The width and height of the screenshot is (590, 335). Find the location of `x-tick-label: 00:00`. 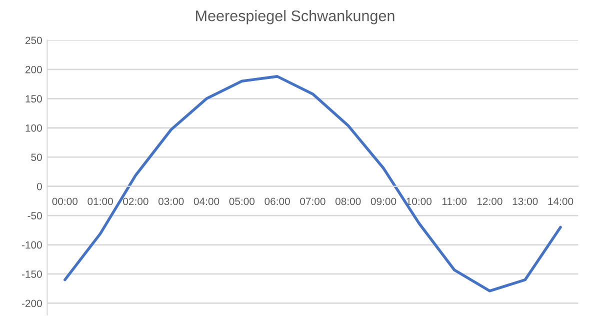

x-tick-label: 00:00 is located at coordinates (65, 202).